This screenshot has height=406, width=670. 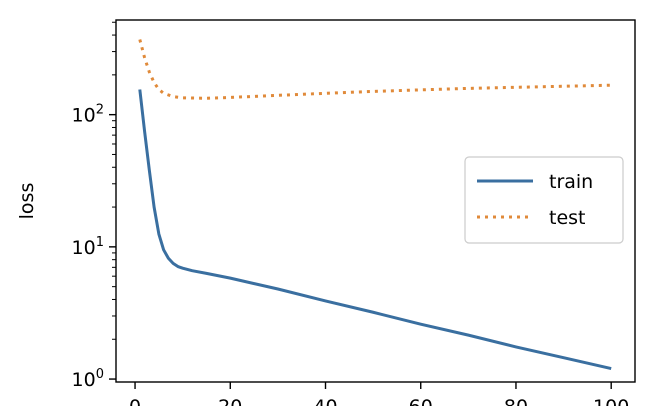 What do you see at coordinates (567, 218) in the screenshot?
I see `legend-label-test: test` at bounding box center [567, 218].